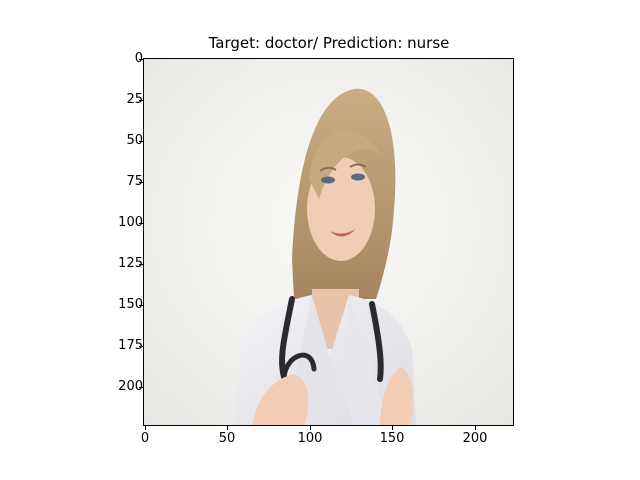 This screenshot has width=640, height=480. I want to click on x-tick-label: 150, so click(392, 438).